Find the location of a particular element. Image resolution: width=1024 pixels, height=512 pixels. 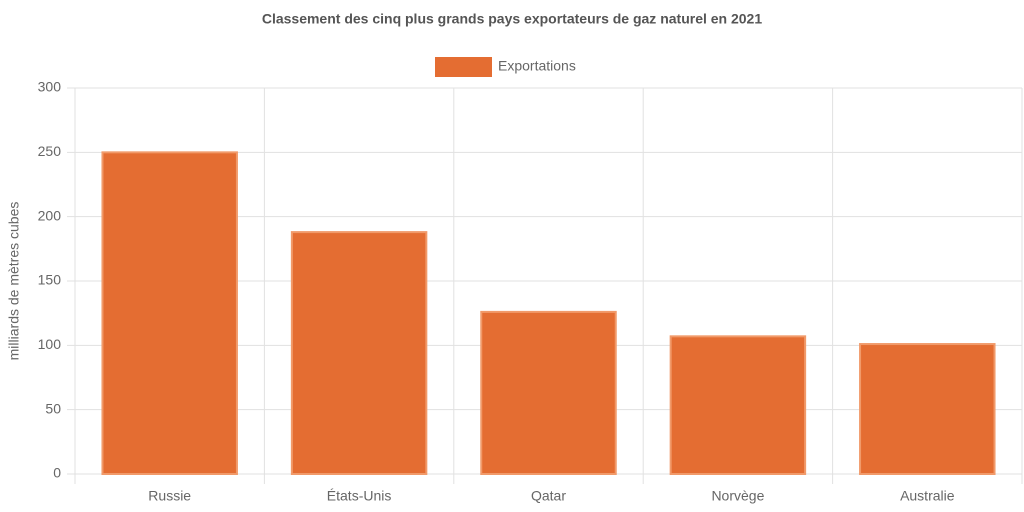

x-tick-label: Russie is located at coordinates (169, 496).